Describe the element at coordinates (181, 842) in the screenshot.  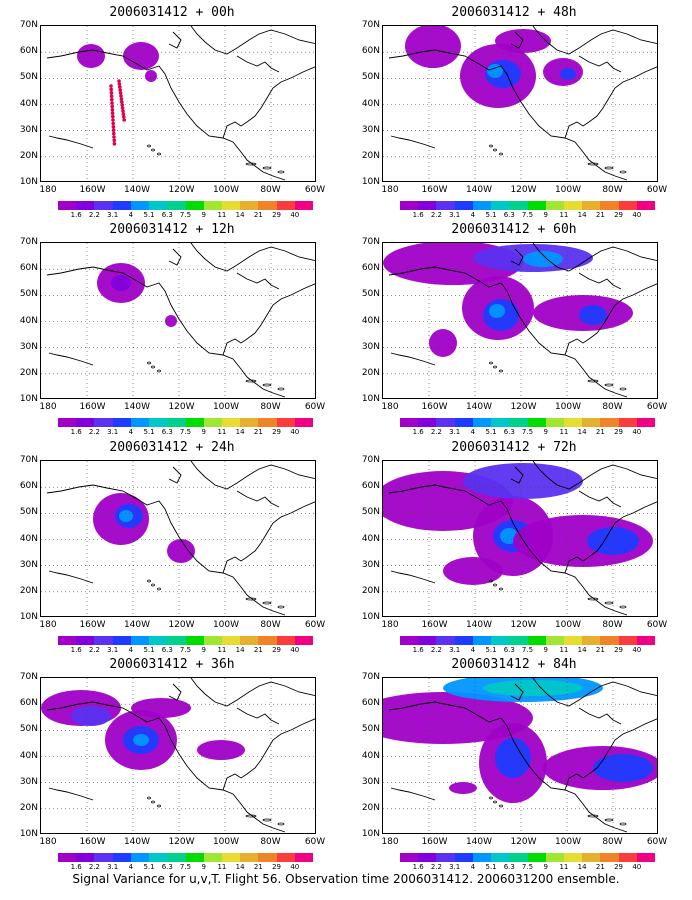
I see `lon-tick-label: 120W` at that location.